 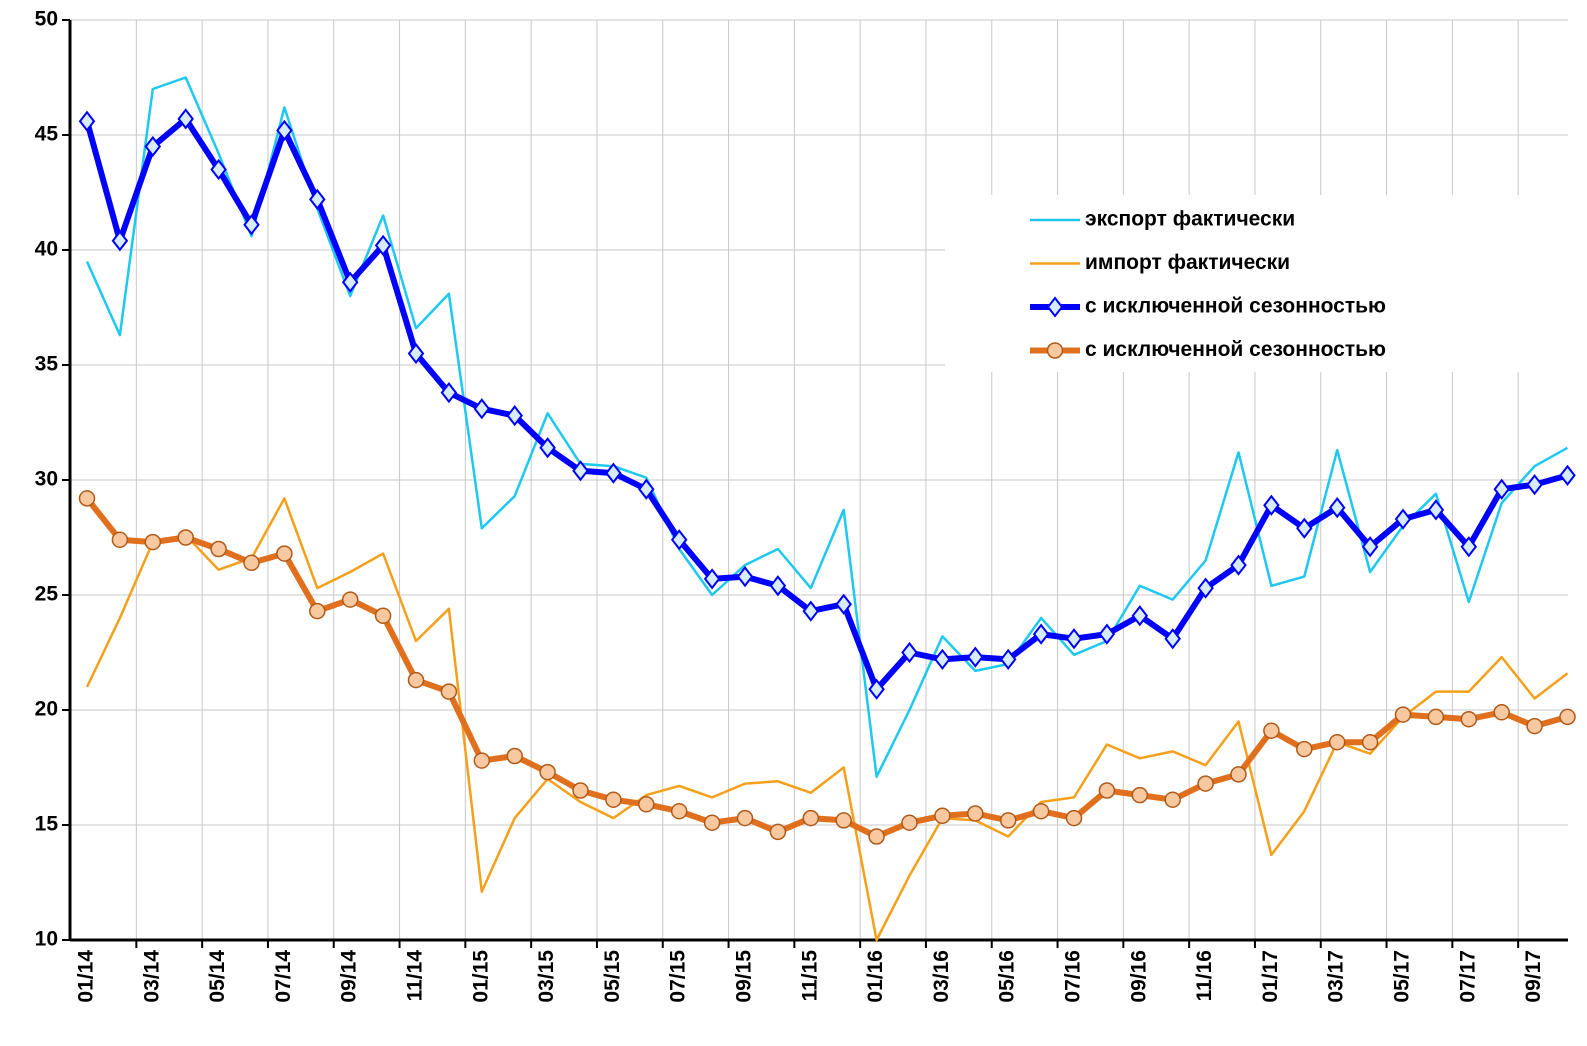 I want to click on x-tick-label: 07/15, so click(x=678, y=976).